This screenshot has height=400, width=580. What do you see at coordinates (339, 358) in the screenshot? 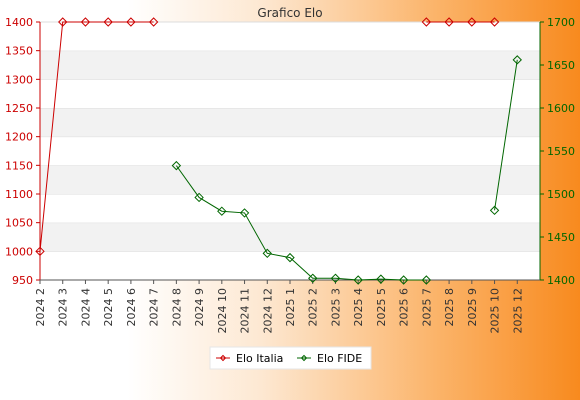
I see `legend-label-elo-fide: Elo FIDE` at bounding box center [339, 358].